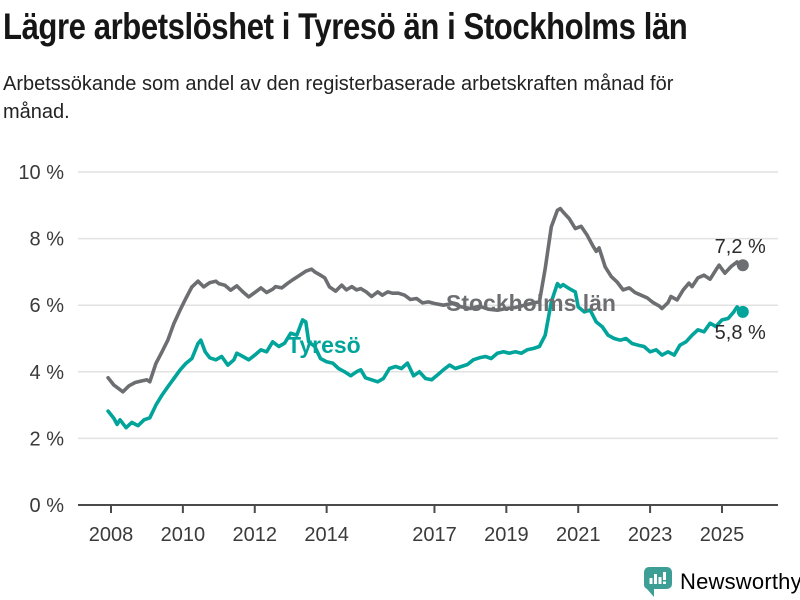  What do you see at coordinates (47, 373) in the screenshot?
I see `y-tick-label: 4 %` at bounding box center [47, 373].